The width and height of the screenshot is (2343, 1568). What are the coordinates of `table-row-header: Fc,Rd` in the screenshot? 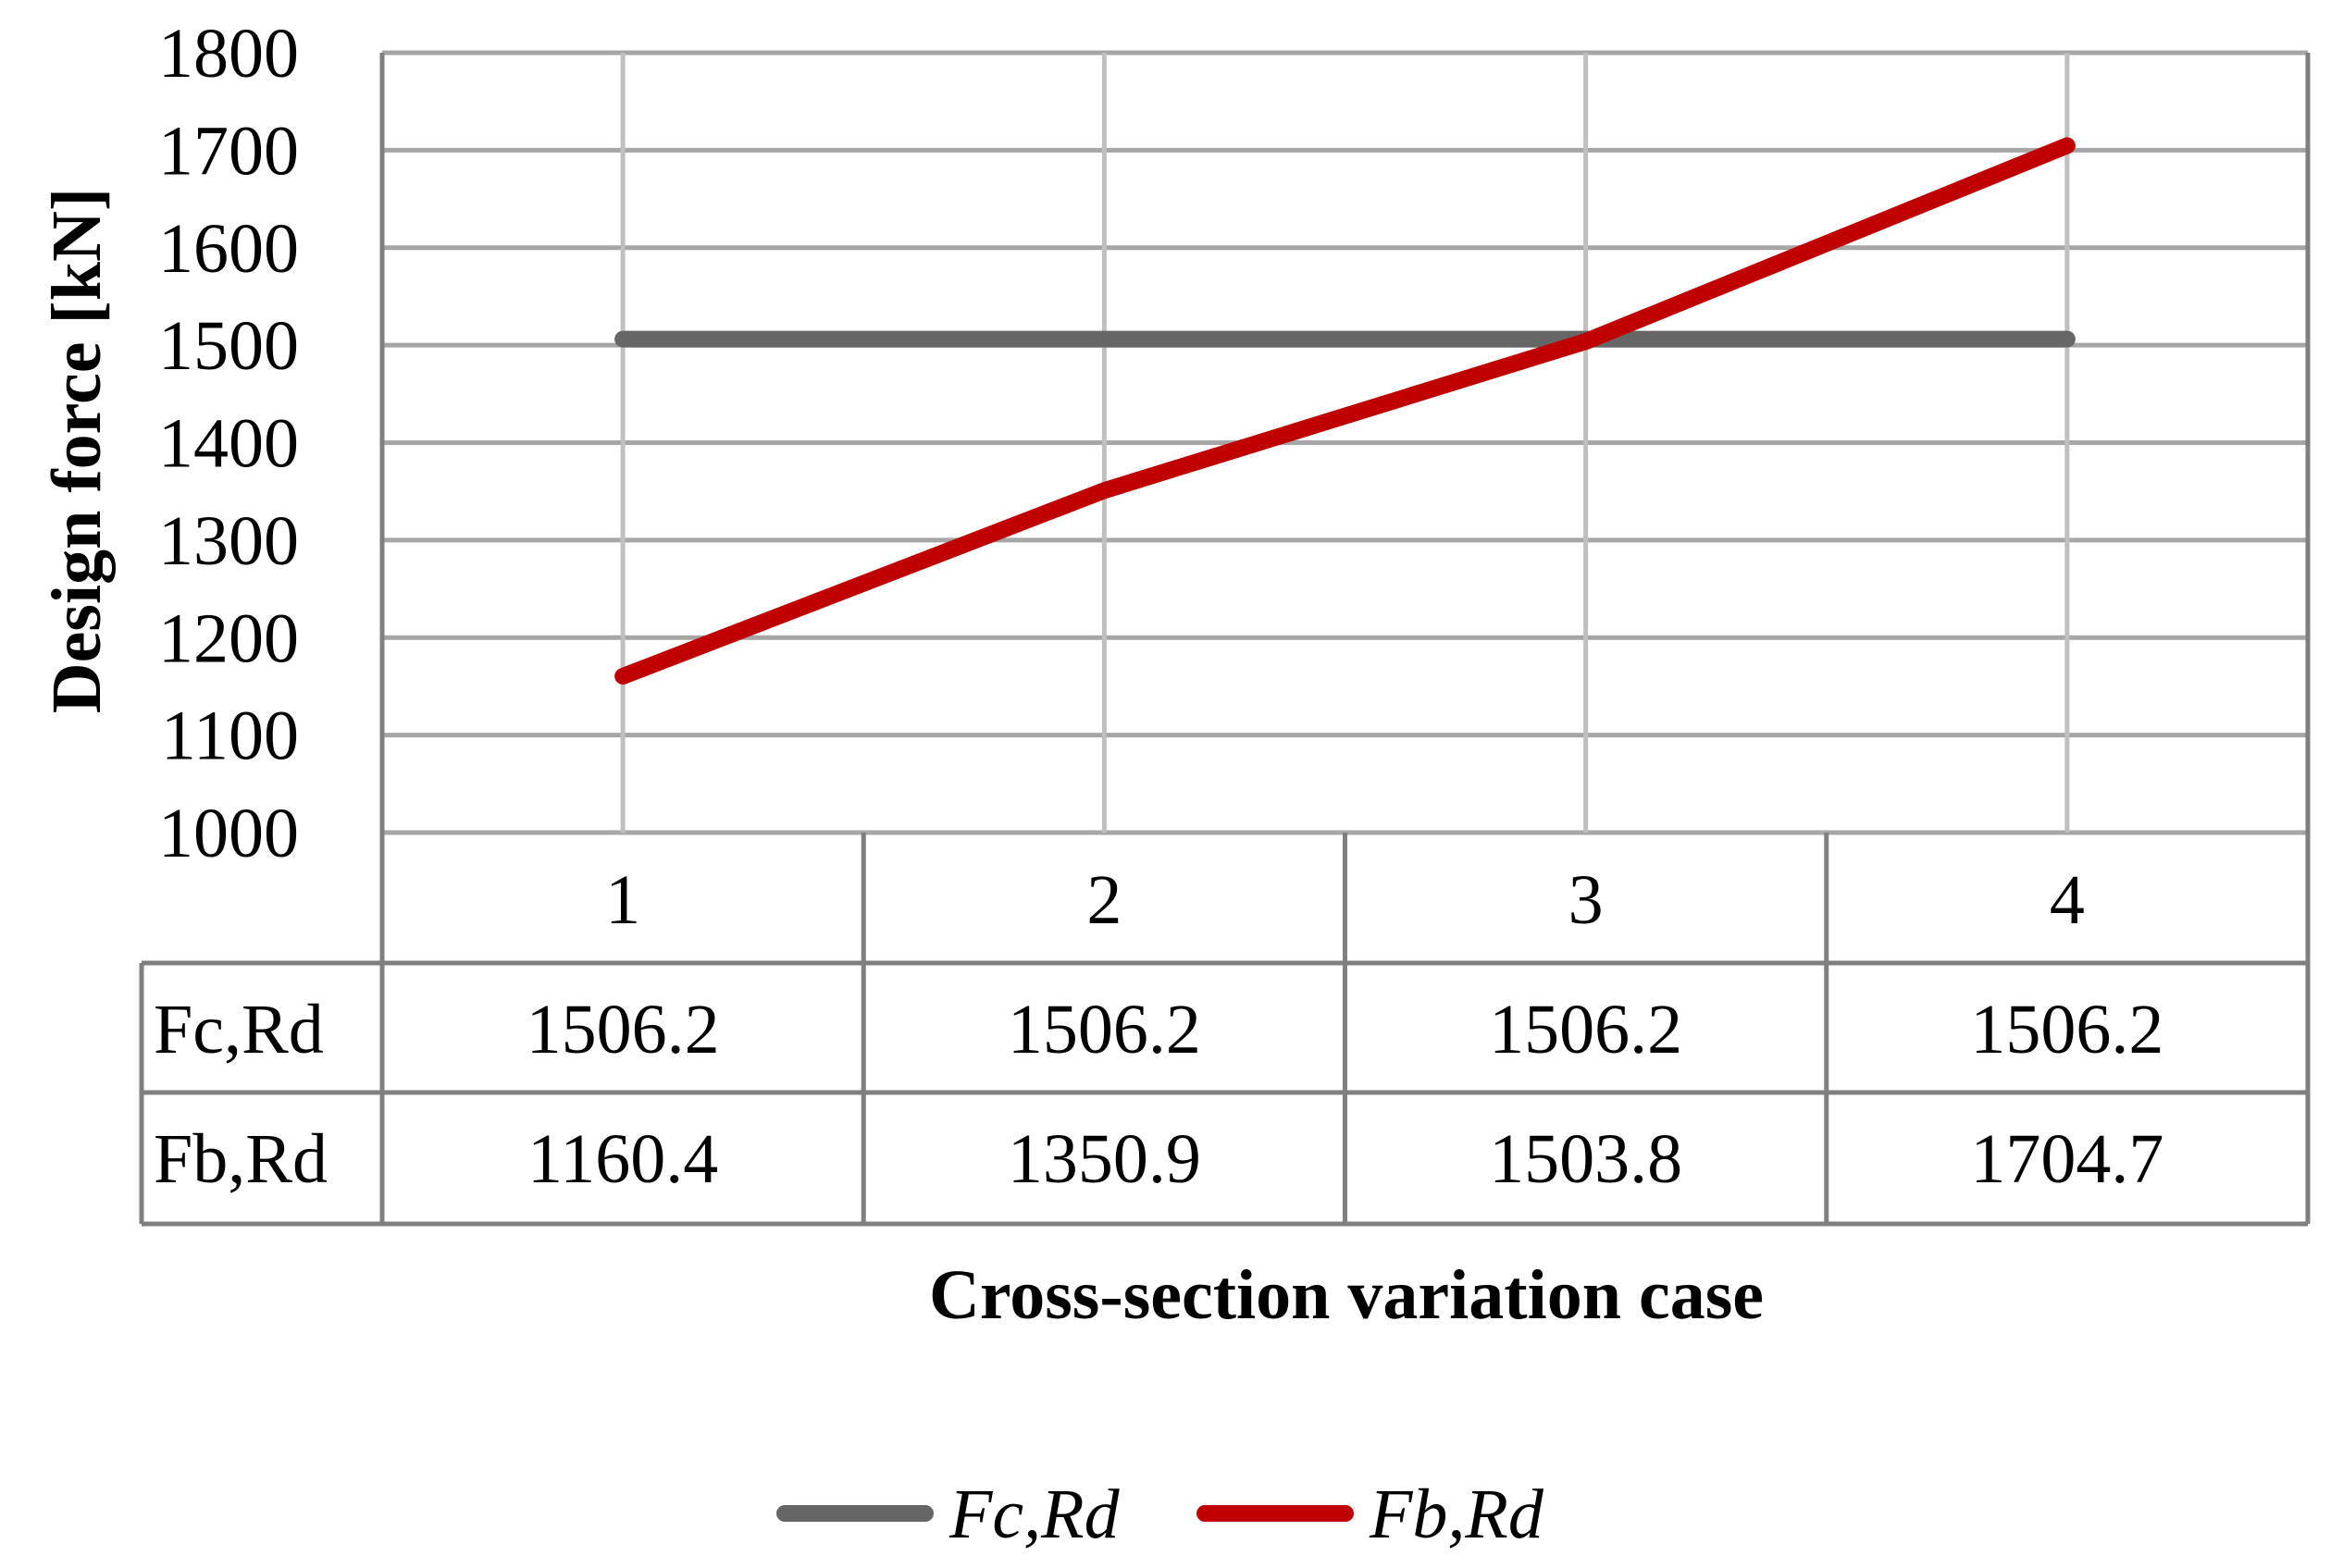 It's located at (239, 1029).